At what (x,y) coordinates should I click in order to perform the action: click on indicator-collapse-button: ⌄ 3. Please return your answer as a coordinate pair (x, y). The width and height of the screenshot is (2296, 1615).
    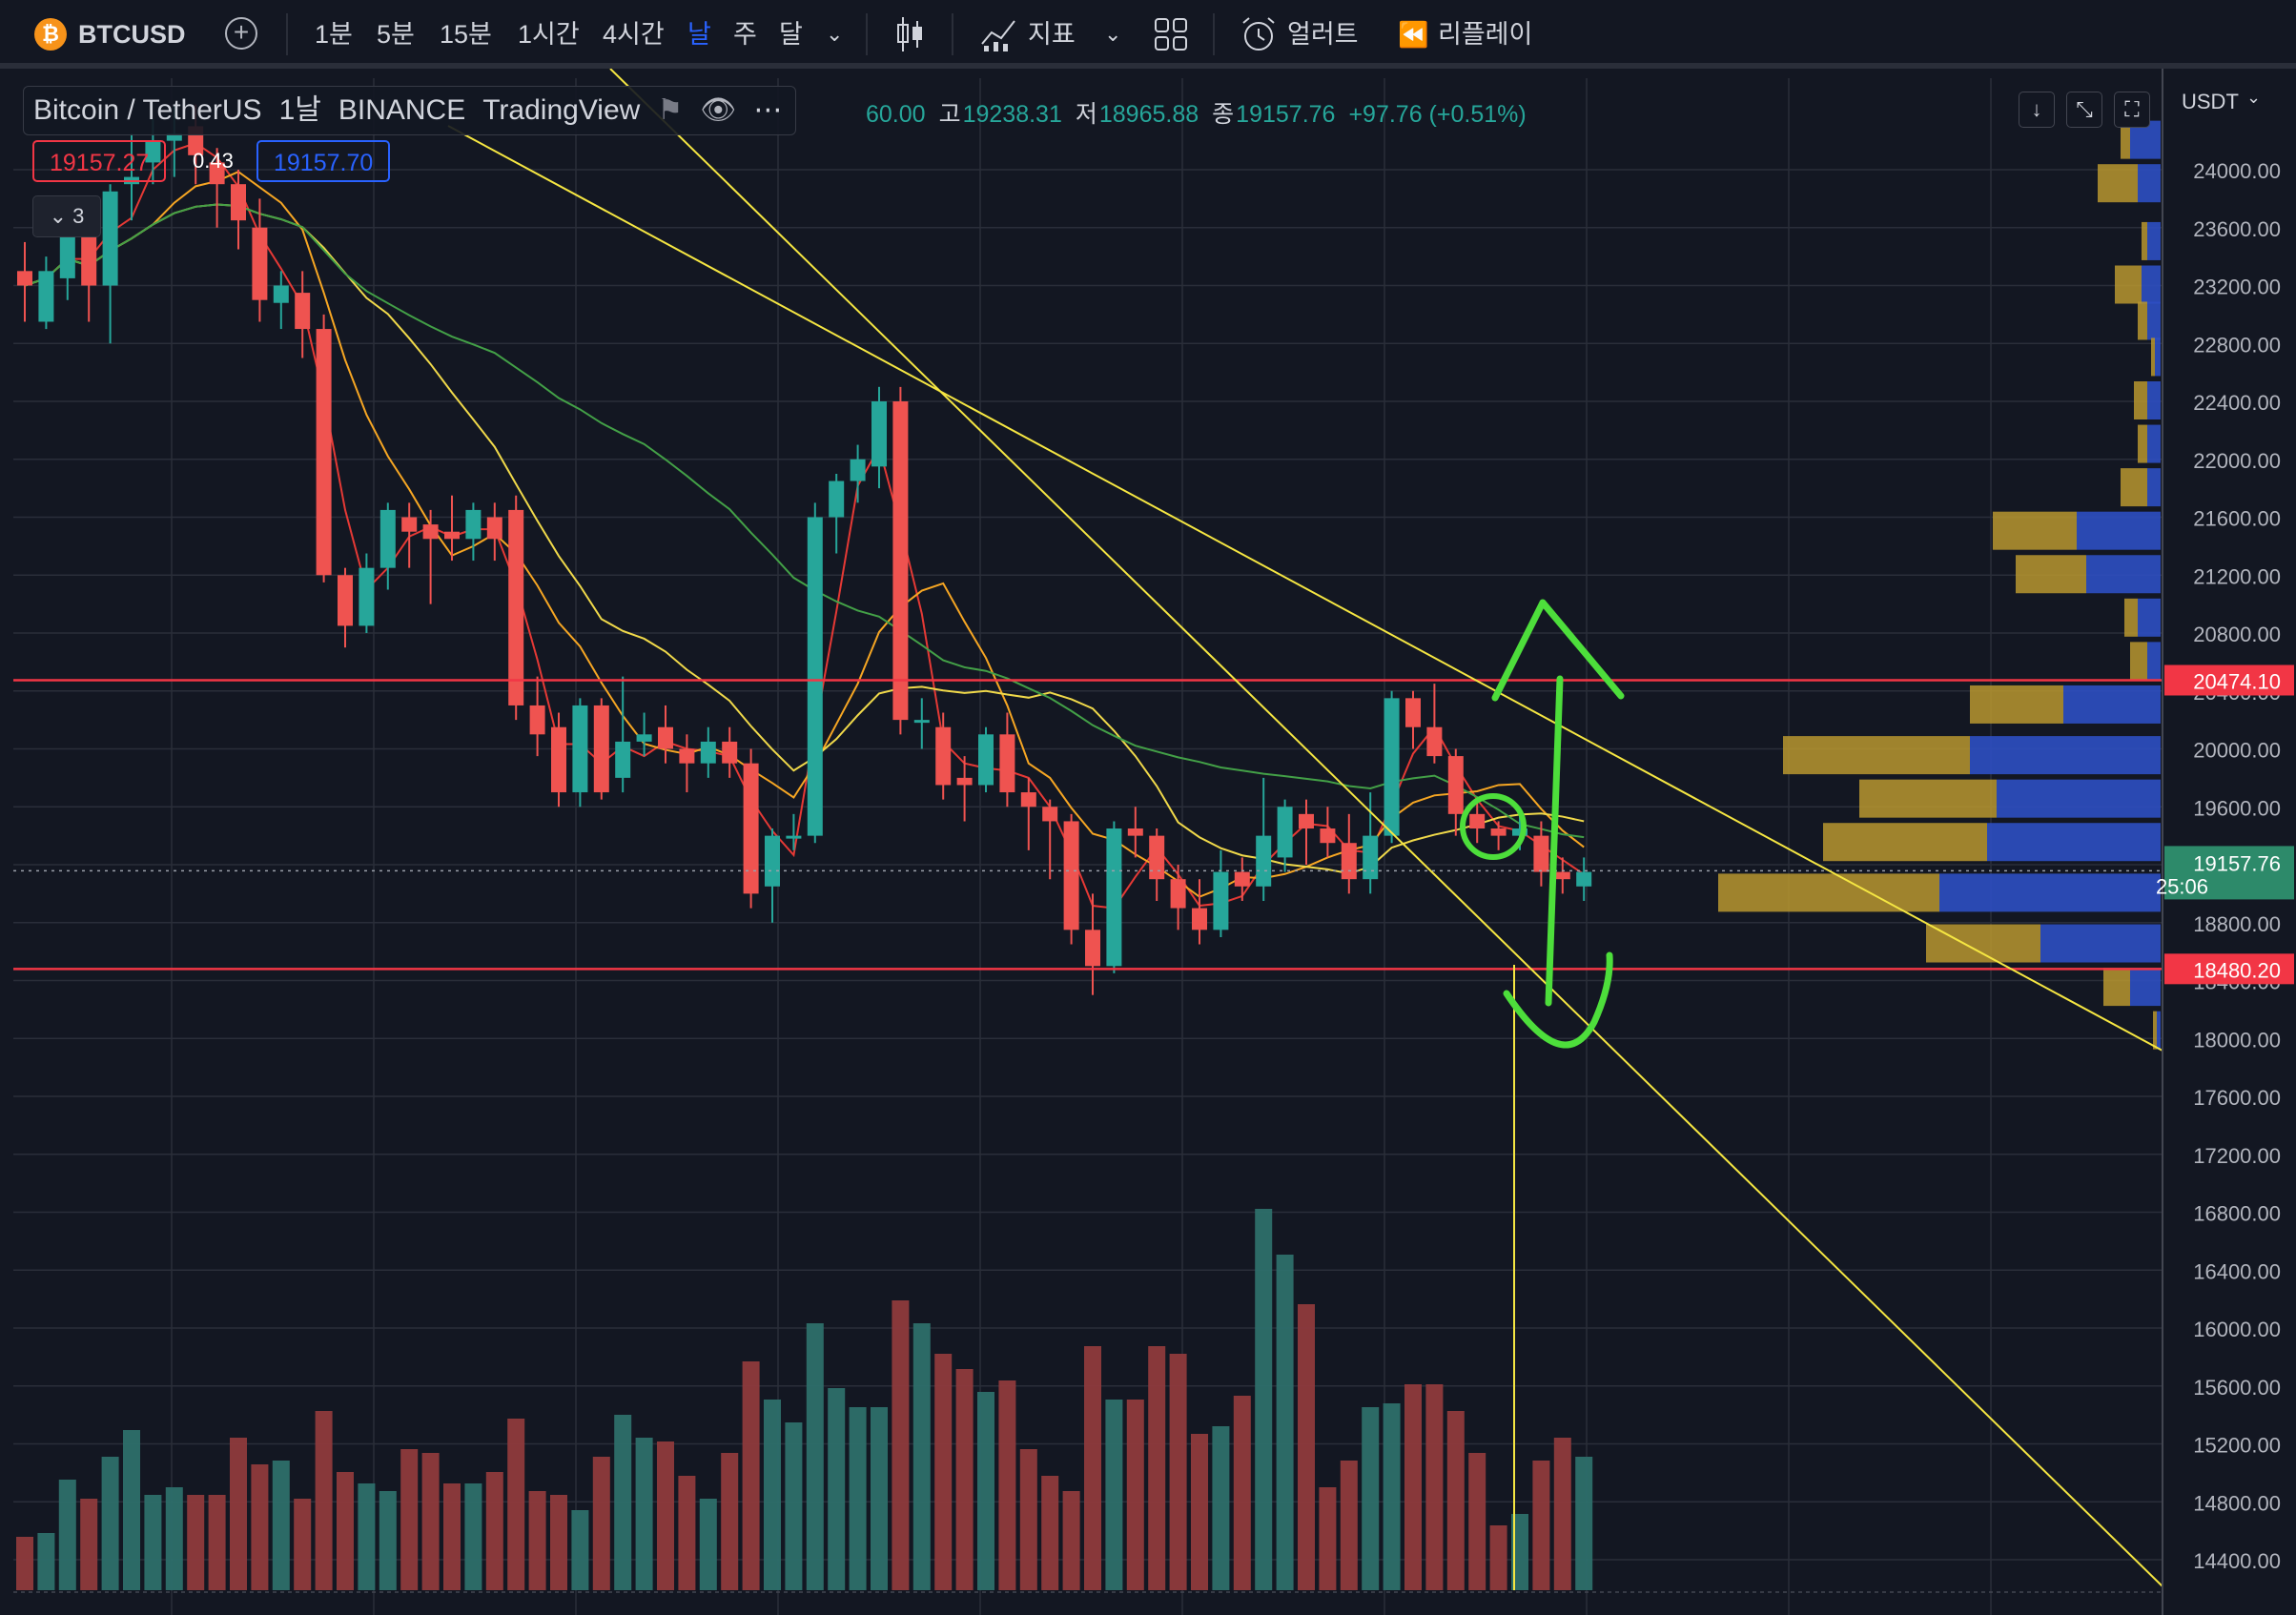
    Looking at the image, I should click on (67, 216).